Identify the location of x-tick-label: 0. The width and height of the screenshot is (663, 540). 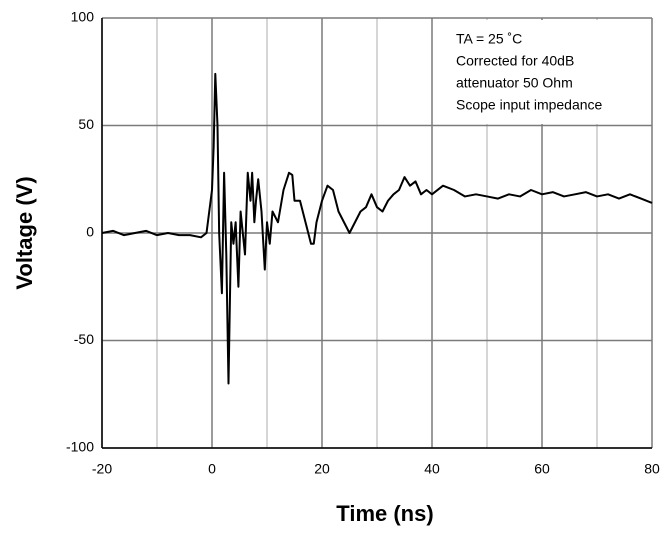
(212, 469).